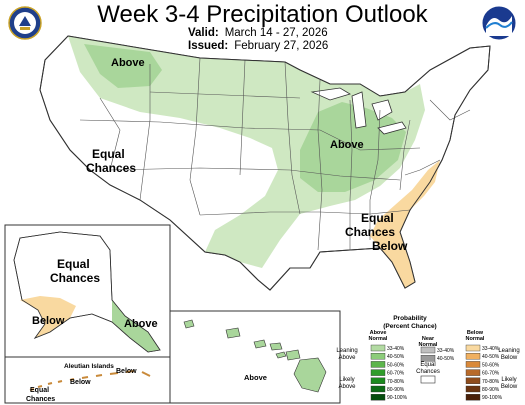 The image size is (525, 405). What do you see at coordinates (508, 351) in the screenshot?
I see `legend-leaning-below-1: Leaning` at bounding box center [508, 351].